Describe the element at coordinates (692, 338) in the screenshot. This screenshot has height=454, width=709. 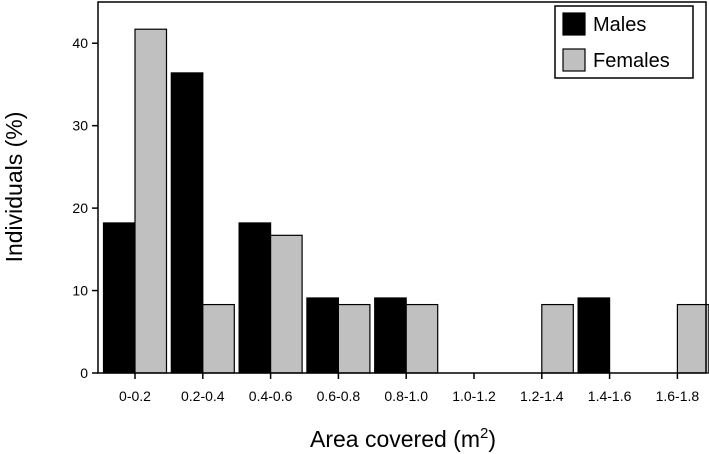
I see `bar-females-1.6-1.8` at that location.